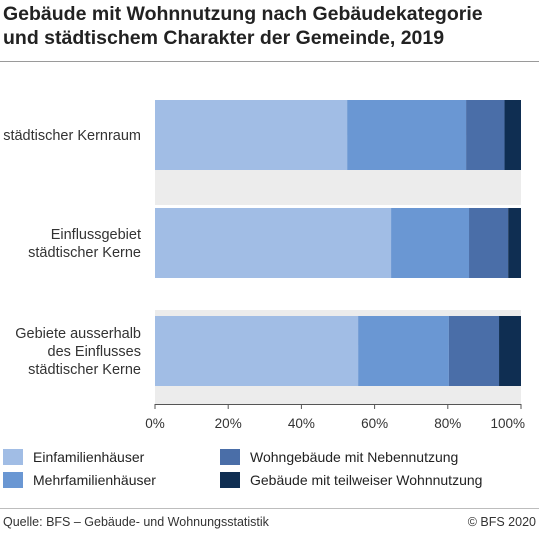 The image size is (539, 533). I want to click on category-label-2-1: Einflussgebiet, so click(96, 235).